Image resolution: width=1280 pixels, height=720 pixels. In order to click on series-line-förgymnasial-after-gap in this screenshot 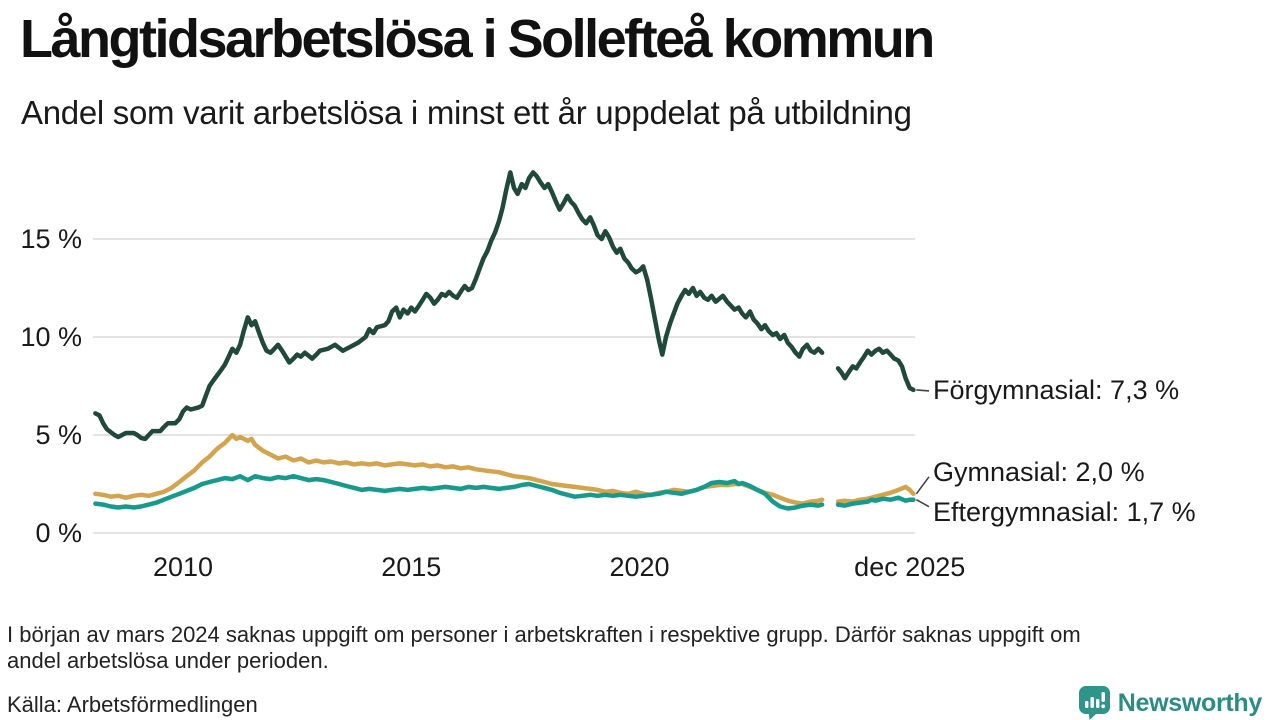, I will do `click(875, 369)`.